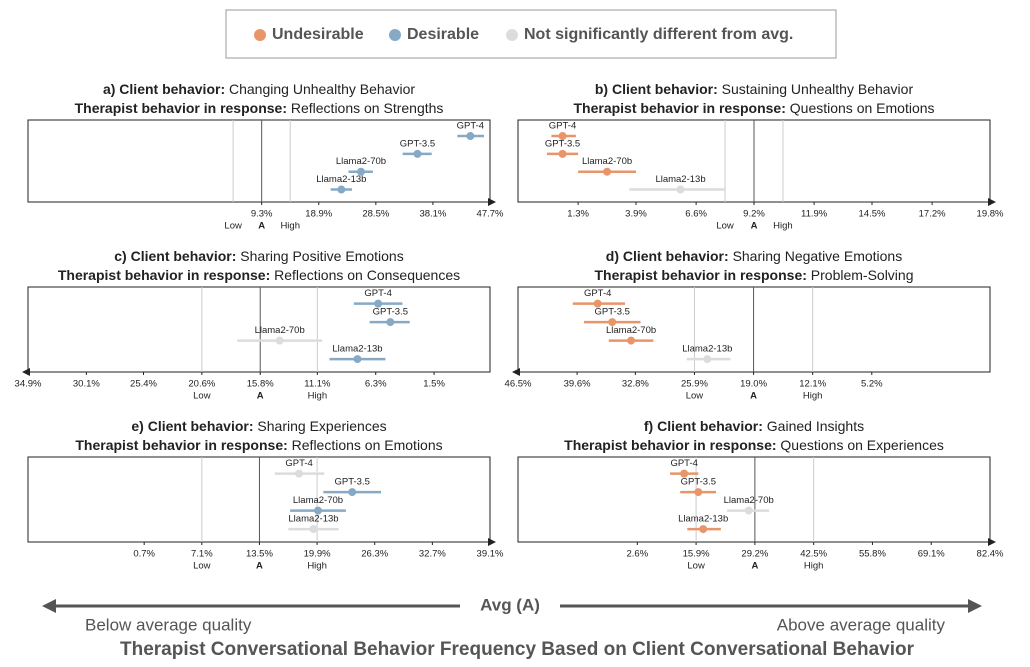 Image resolution: width=1030 pixels, height=667 pixels. What do you see at coordinates (696, 554) in the screenshot?
I see `x-tick-label: 15.9%` at bounding box center [696, 554].